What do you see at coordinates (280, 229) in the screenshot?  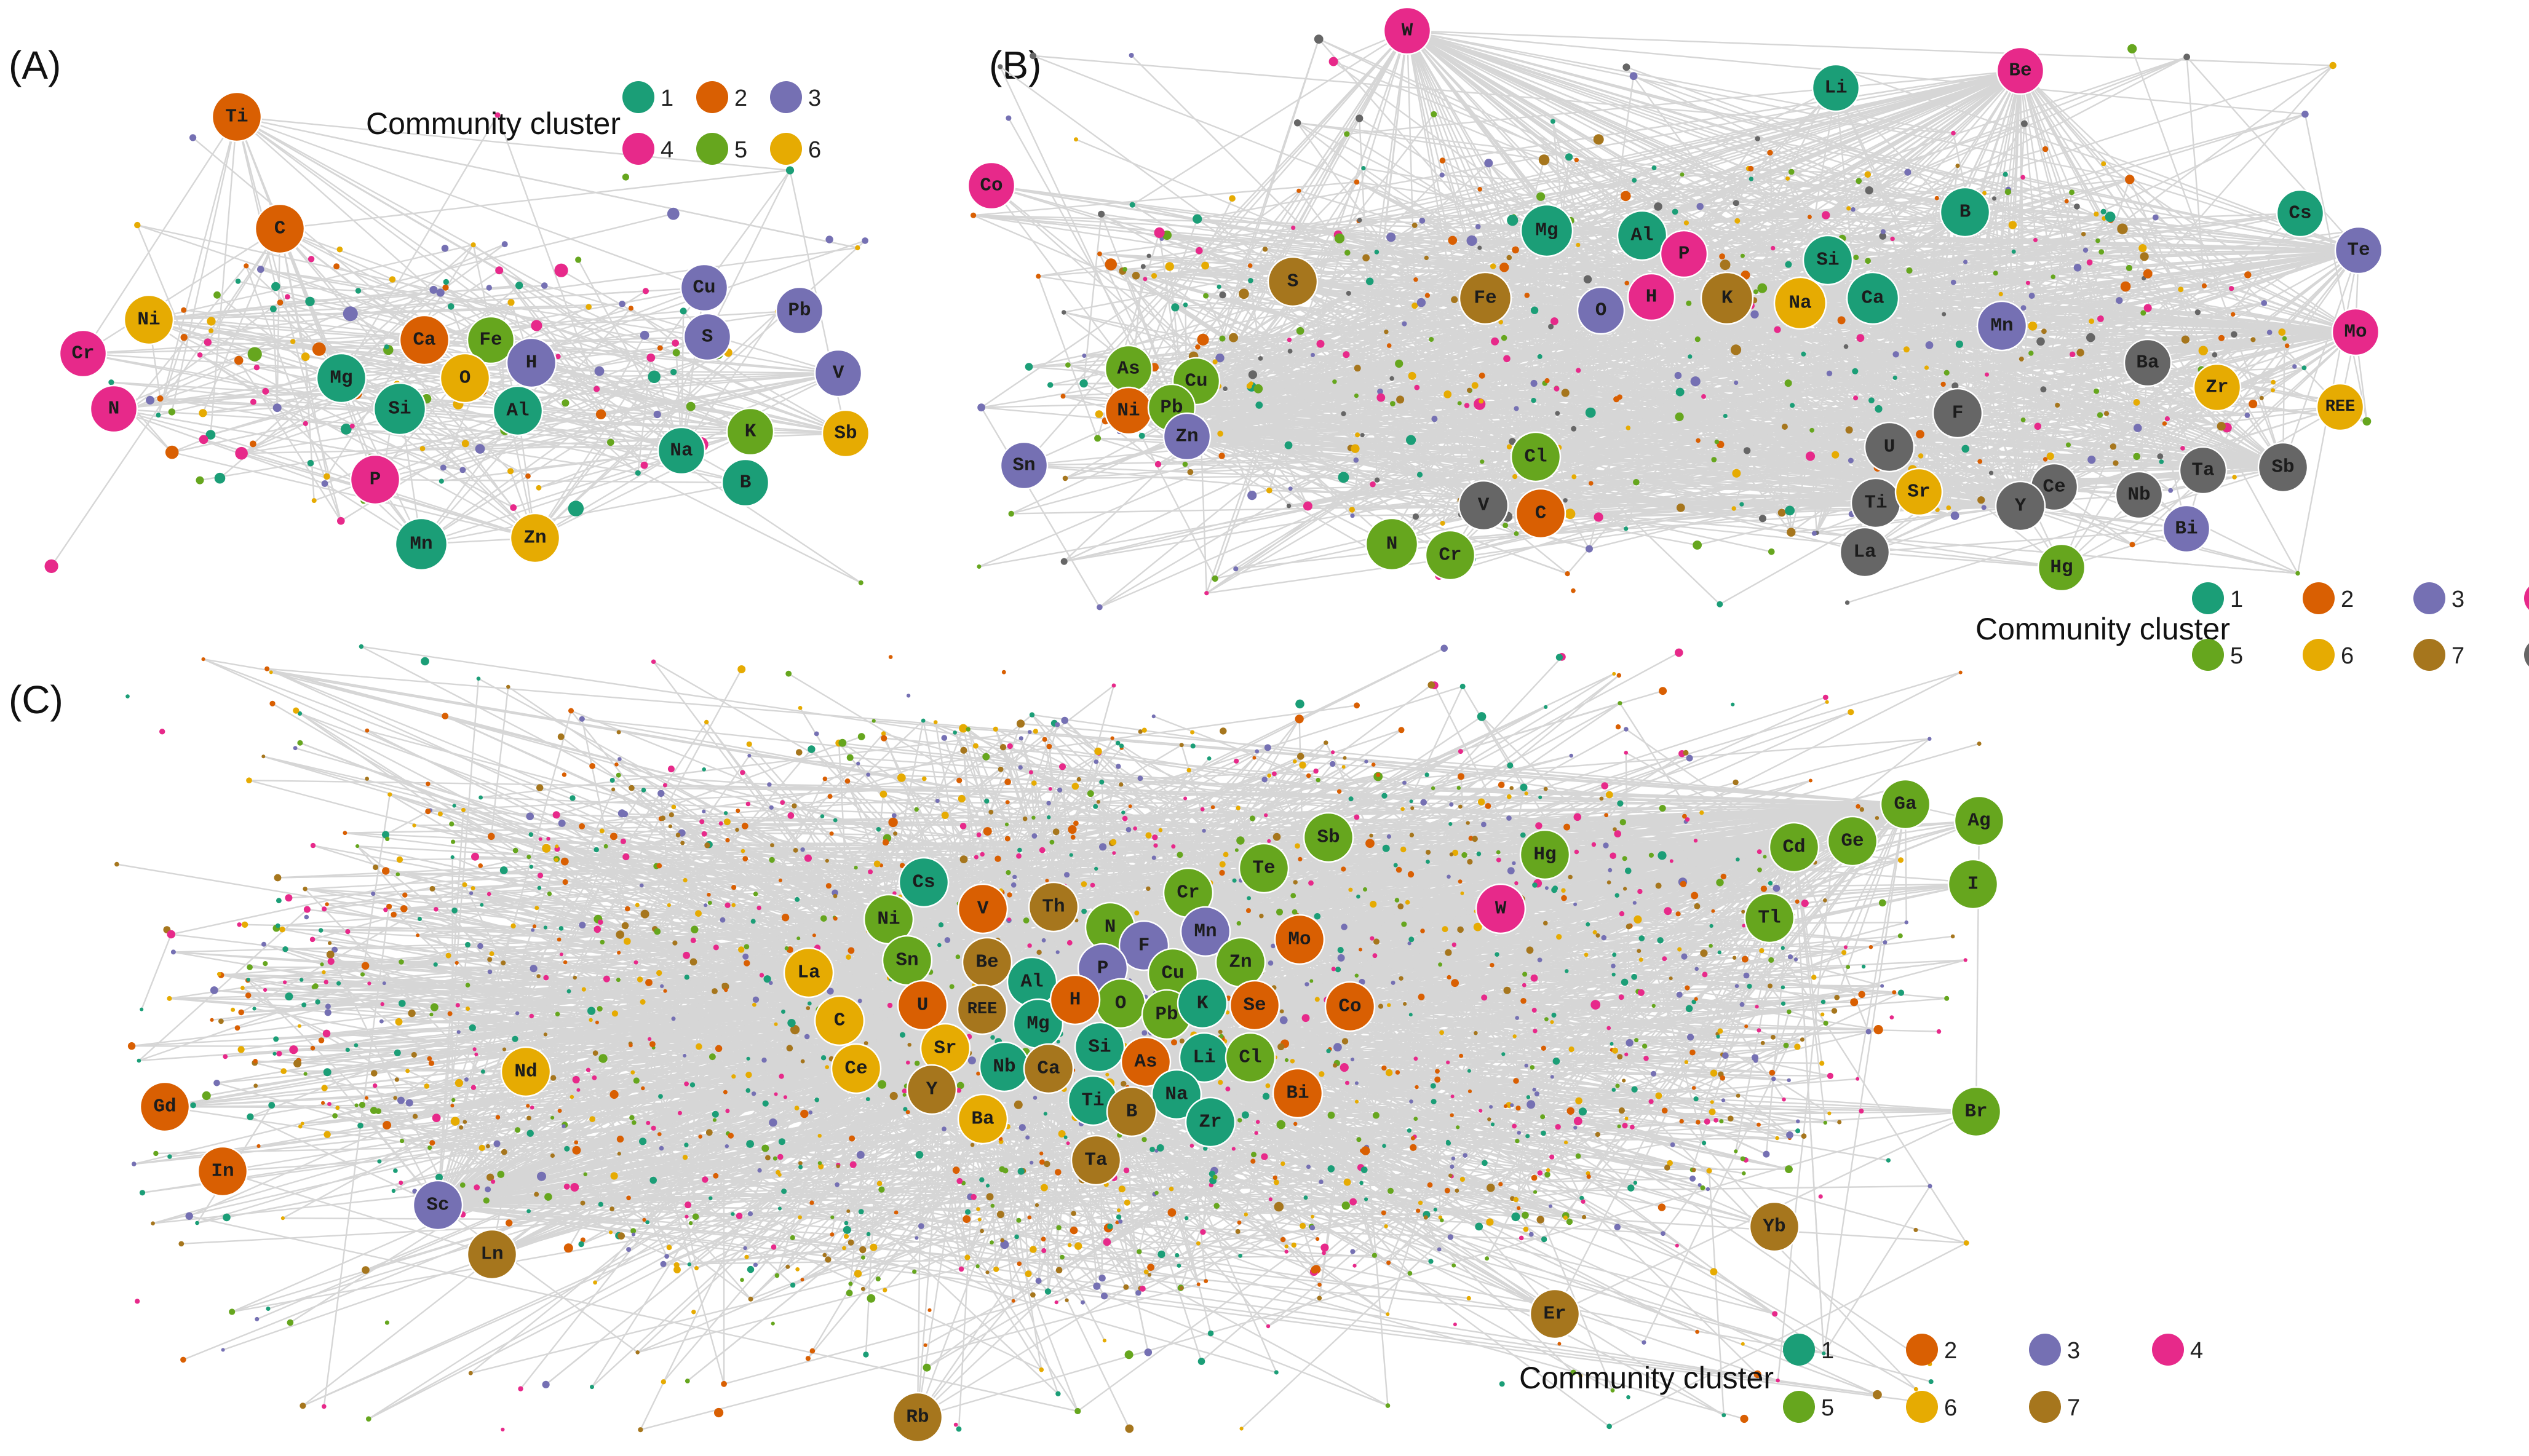 I see `element-node-label: C` at bounding box center [280, 229].